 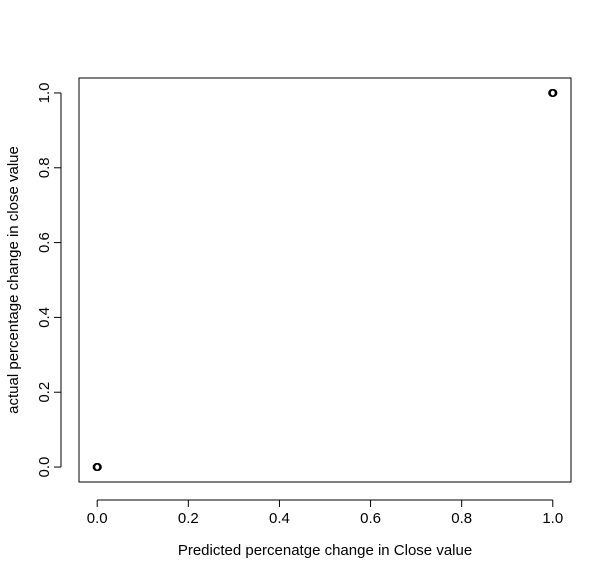 I want to click on y-tick-label: 0.2, so click(x=44, y=392).